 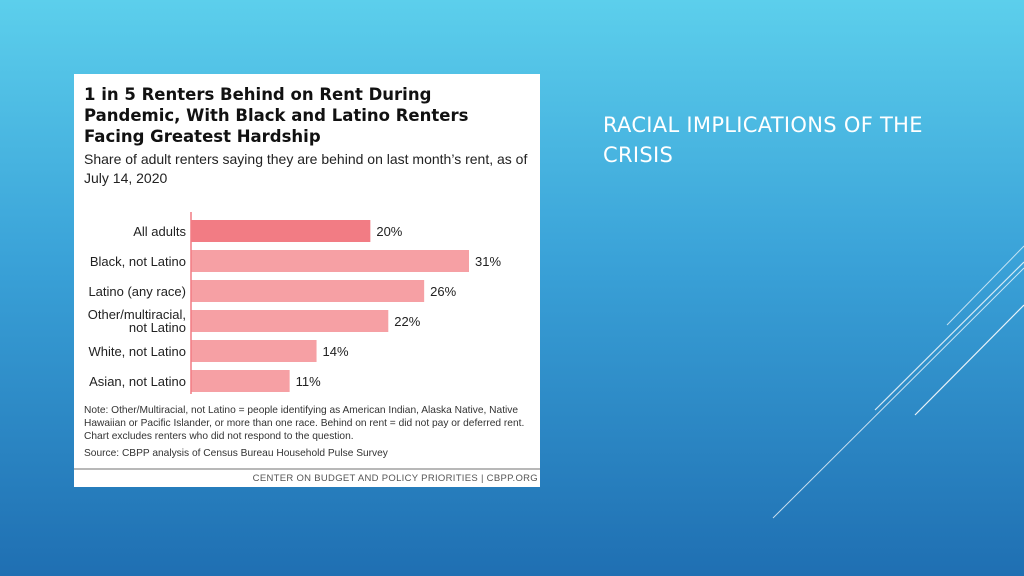 What do you see at coordinates (389, 231) in the screenshot?
I see `bar-value-label: 20%` at bounding box center [389, 231].